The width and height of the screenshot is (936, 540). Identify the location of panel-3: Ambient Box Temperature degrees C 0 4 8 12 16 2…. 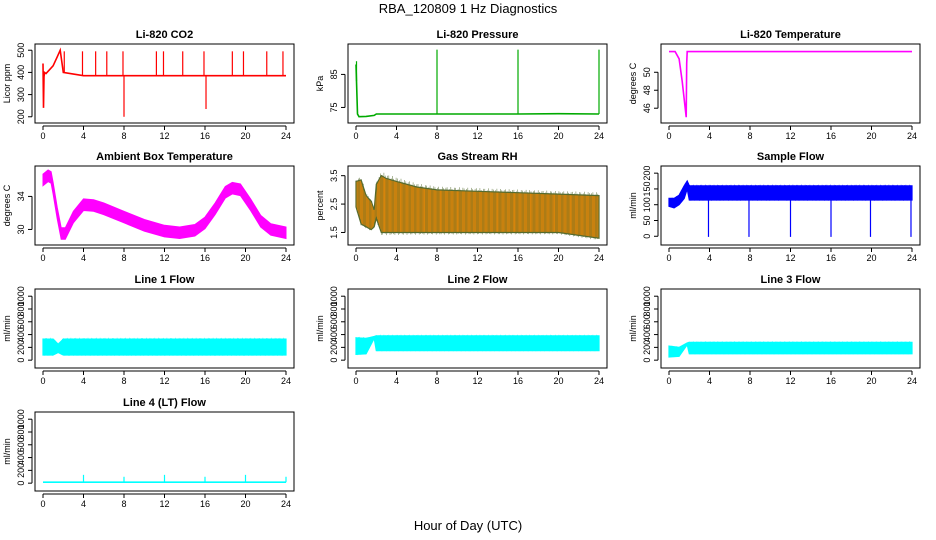
(148, 207).